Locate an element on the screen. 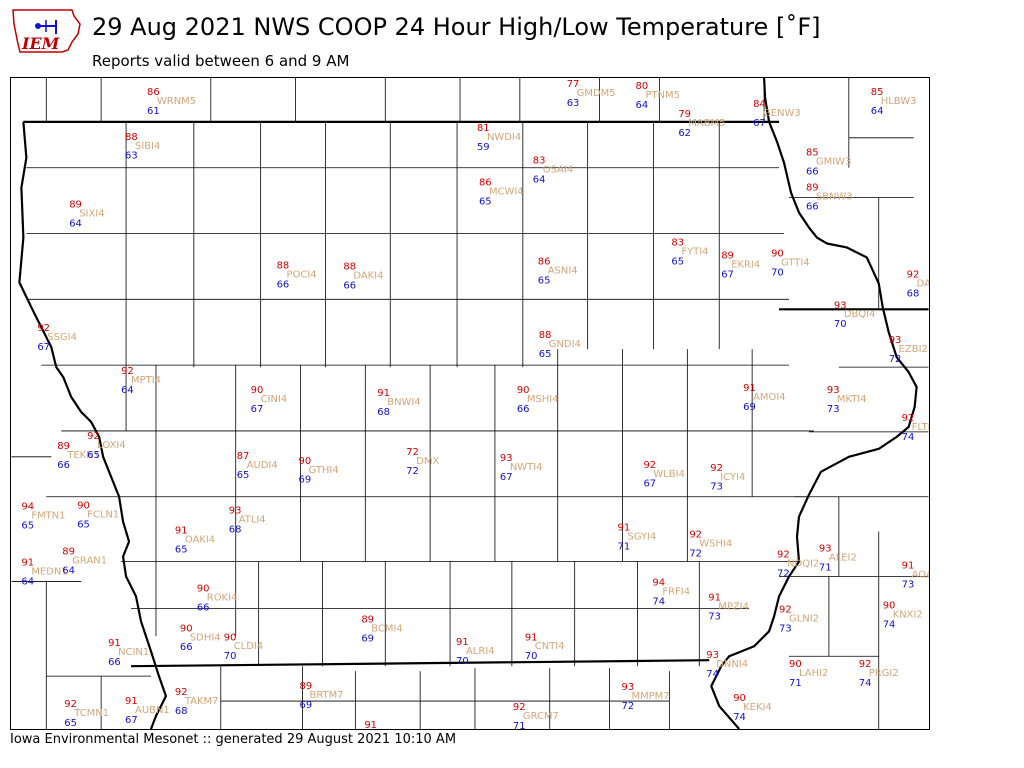 Image resolution: width=1024 pixels, height=768 pixels. station-id-label: ALRI4 is located at coordinates (480, 651).